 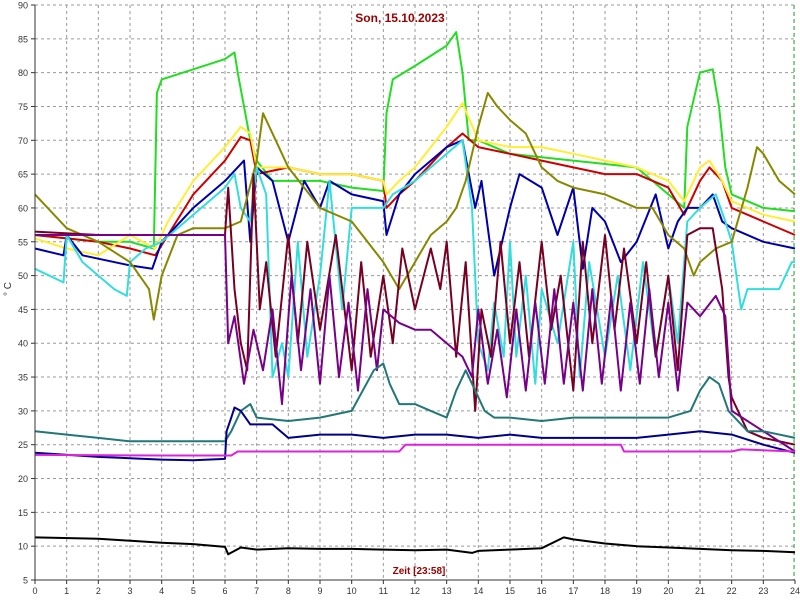 What do you see at coordinates (161, 591) in the screenshot?
I see `x-tick-label-4: 4` at bounding box center [161, 591].